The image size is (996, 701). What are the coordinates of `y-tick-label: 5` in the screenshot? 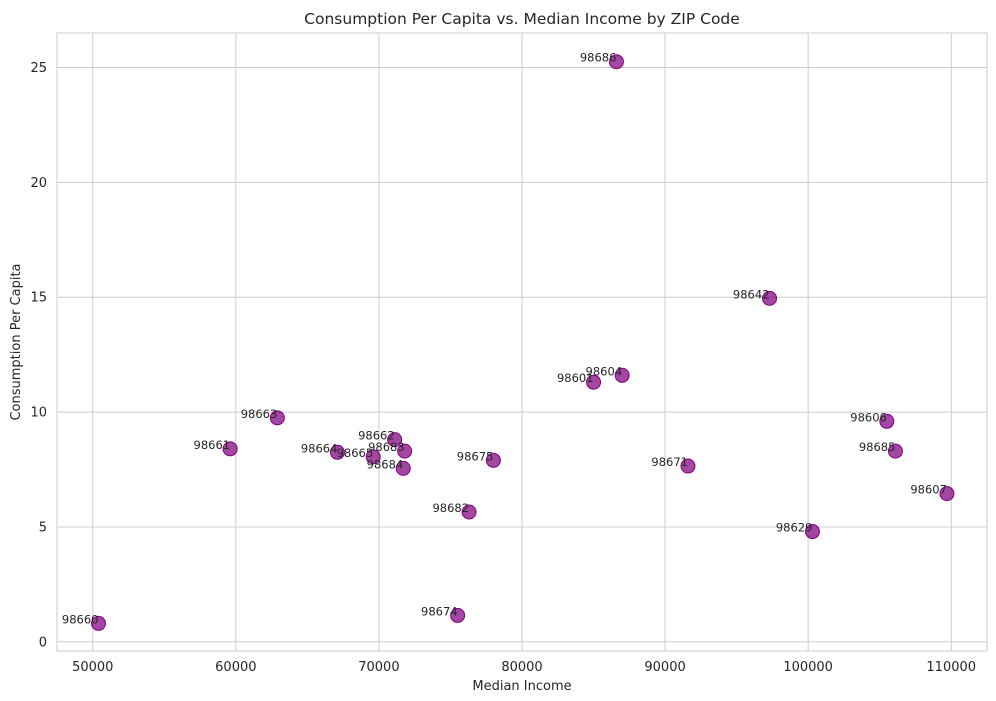 It's located at (43, 527).